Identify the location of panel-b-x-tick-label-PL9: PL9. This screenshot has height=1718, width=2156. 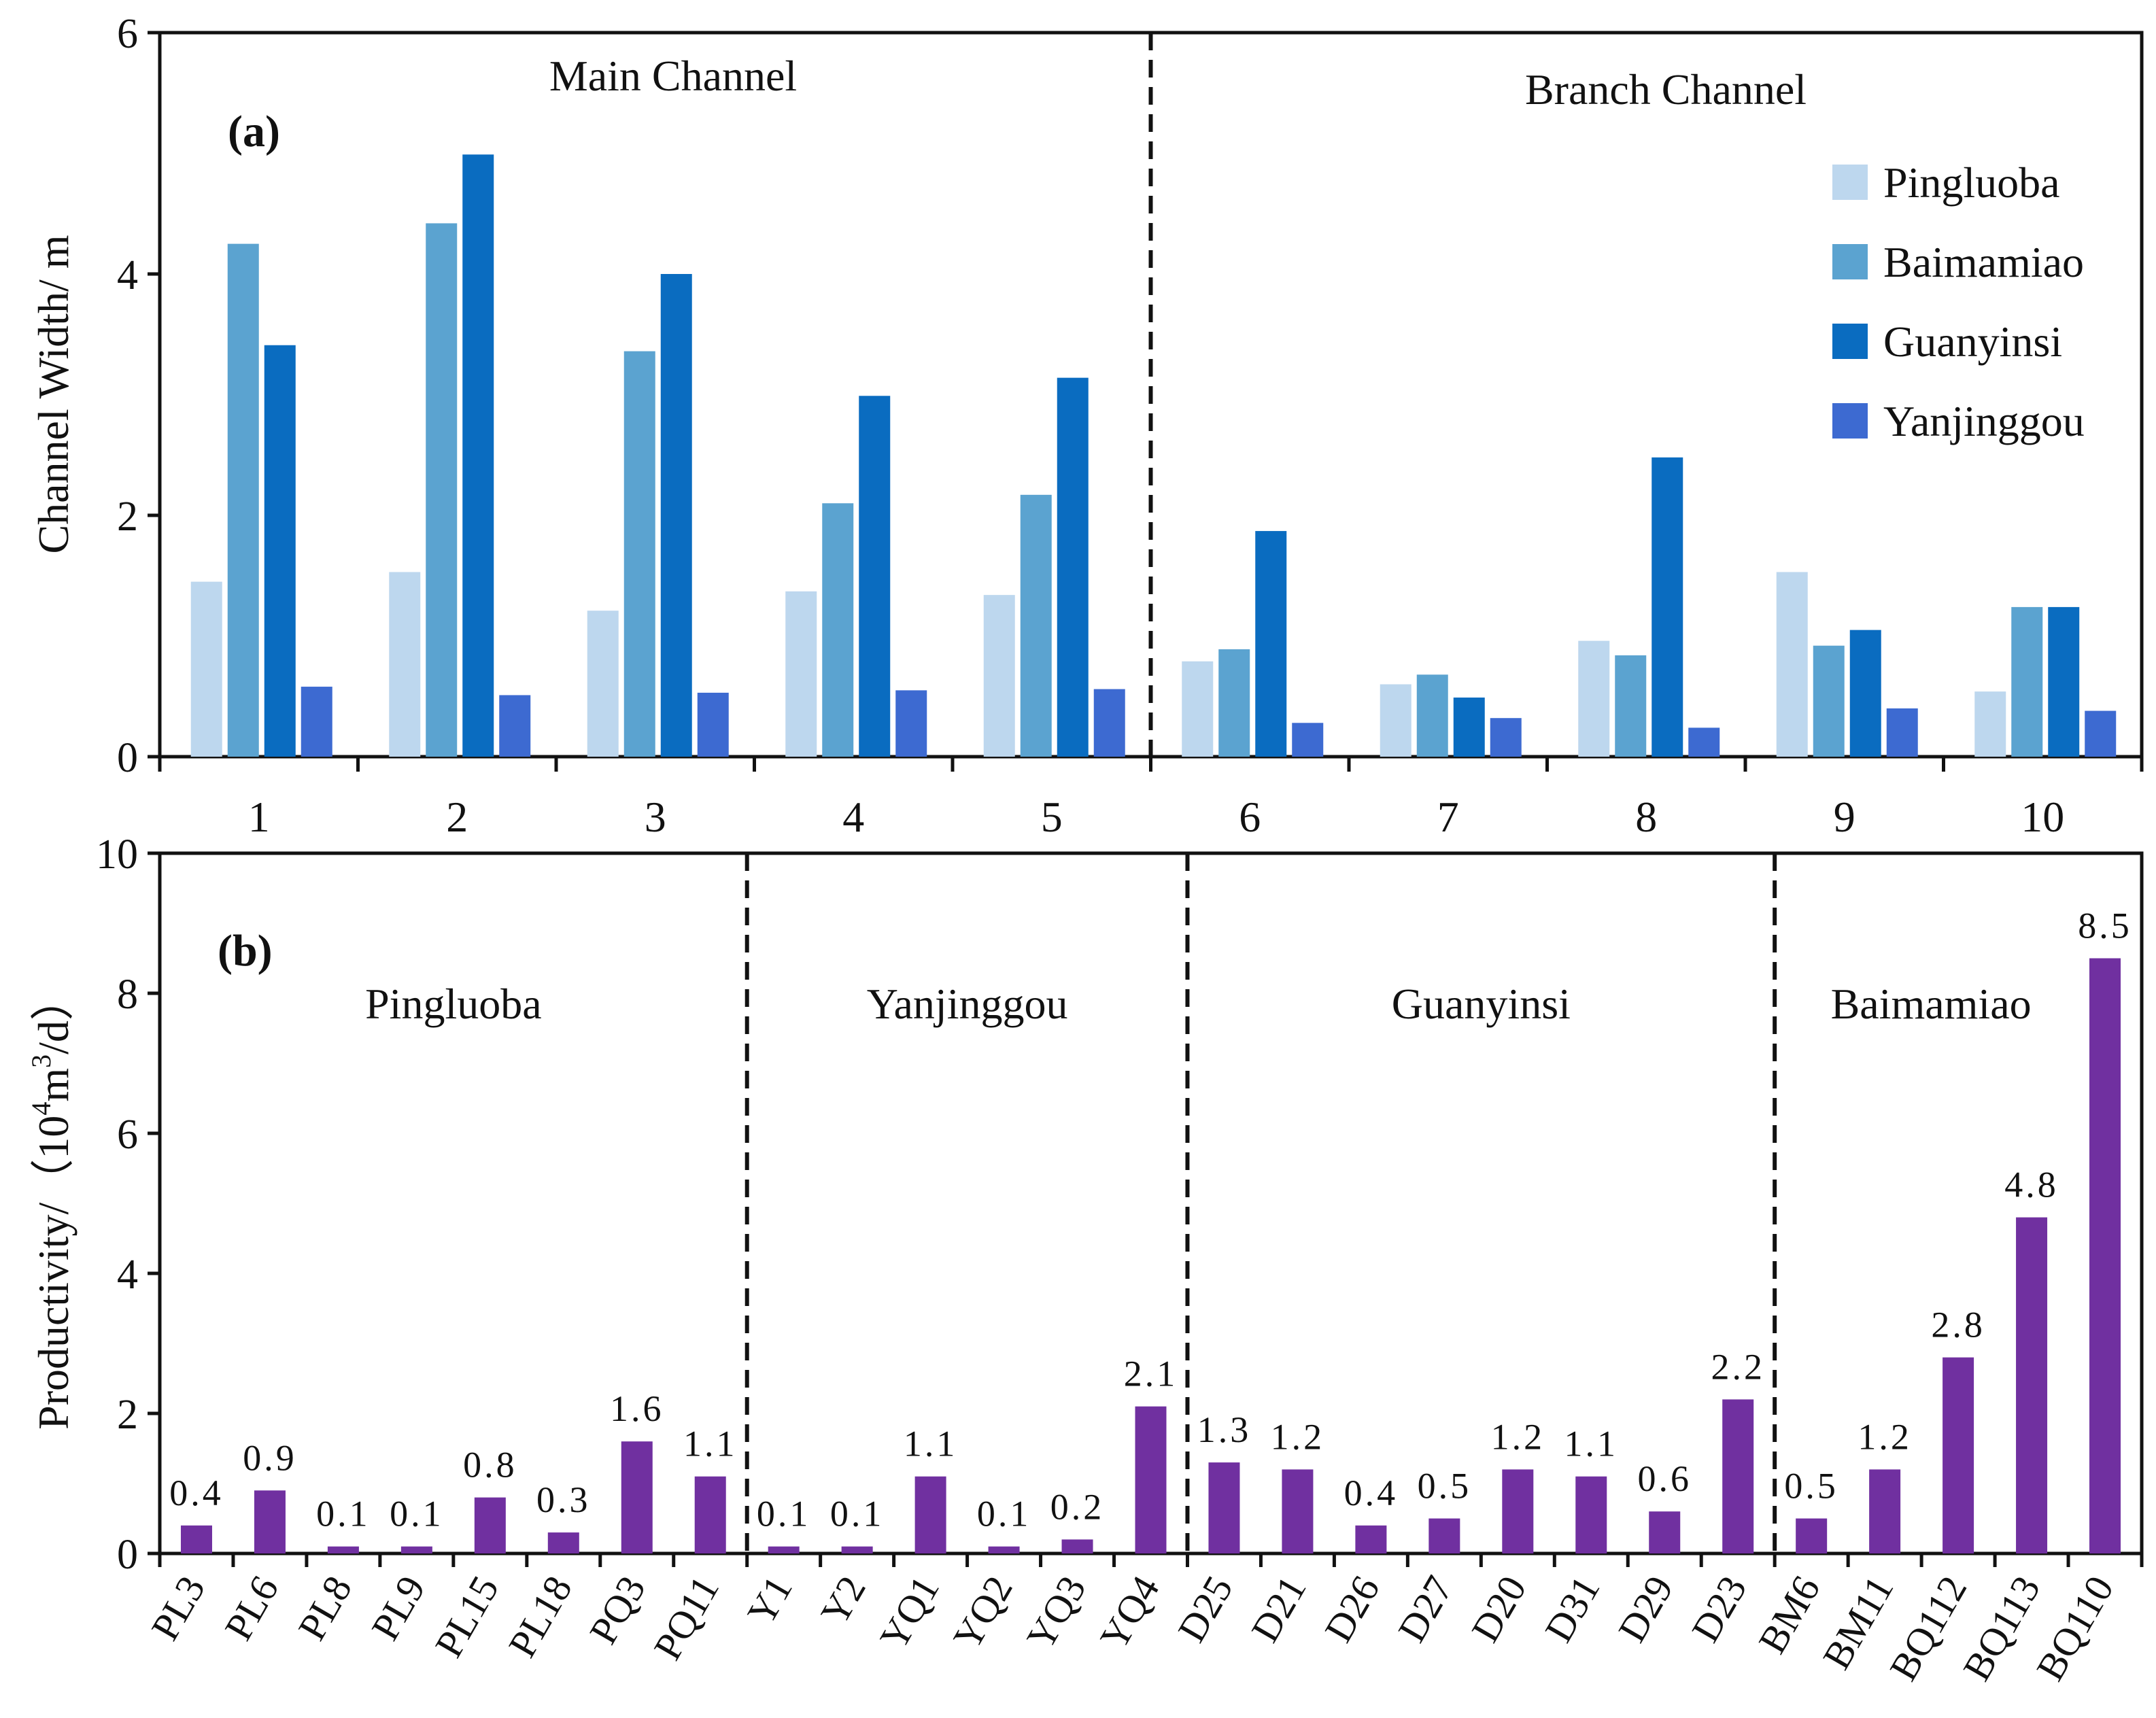
(398, 1607).